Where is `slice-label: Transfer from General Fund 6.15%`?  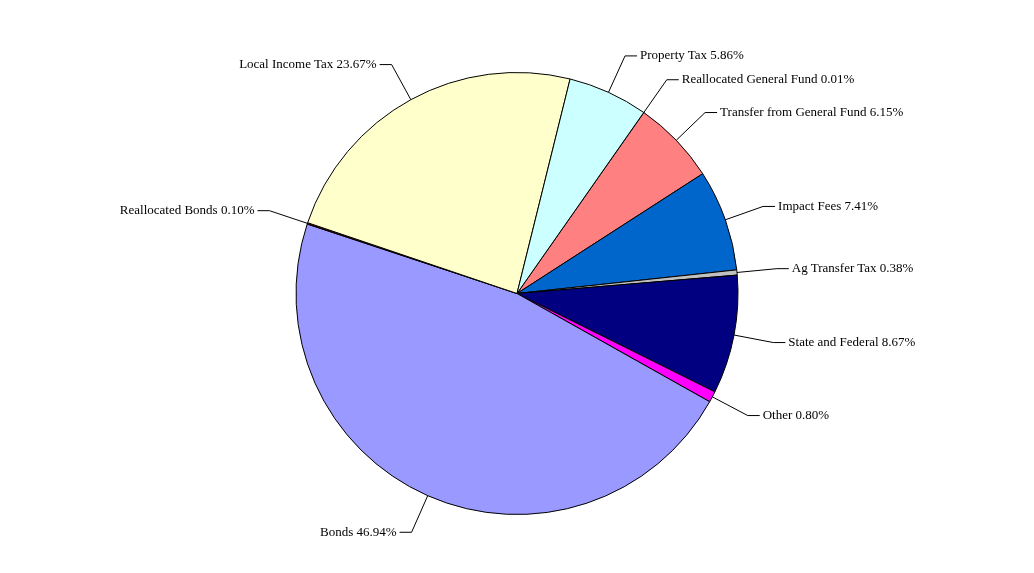 slice-label: Transfer from General Fund 6.15% is located at coordinates (812, 111).